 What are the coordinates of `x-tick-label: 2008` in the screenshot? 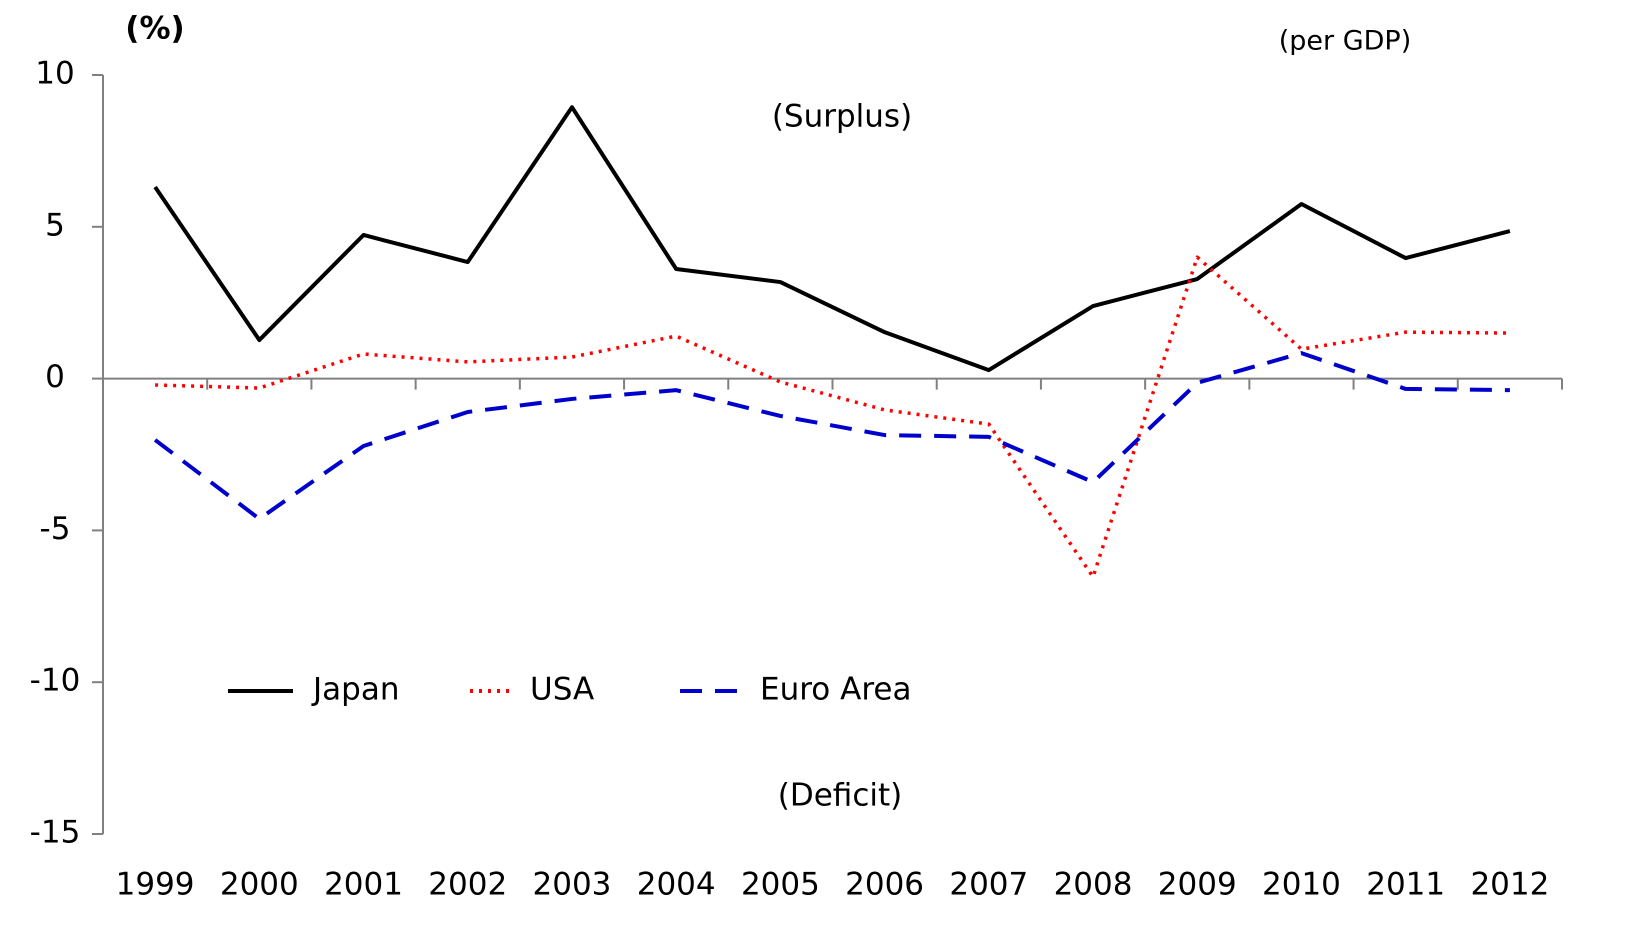 It's located at (1093, 885).